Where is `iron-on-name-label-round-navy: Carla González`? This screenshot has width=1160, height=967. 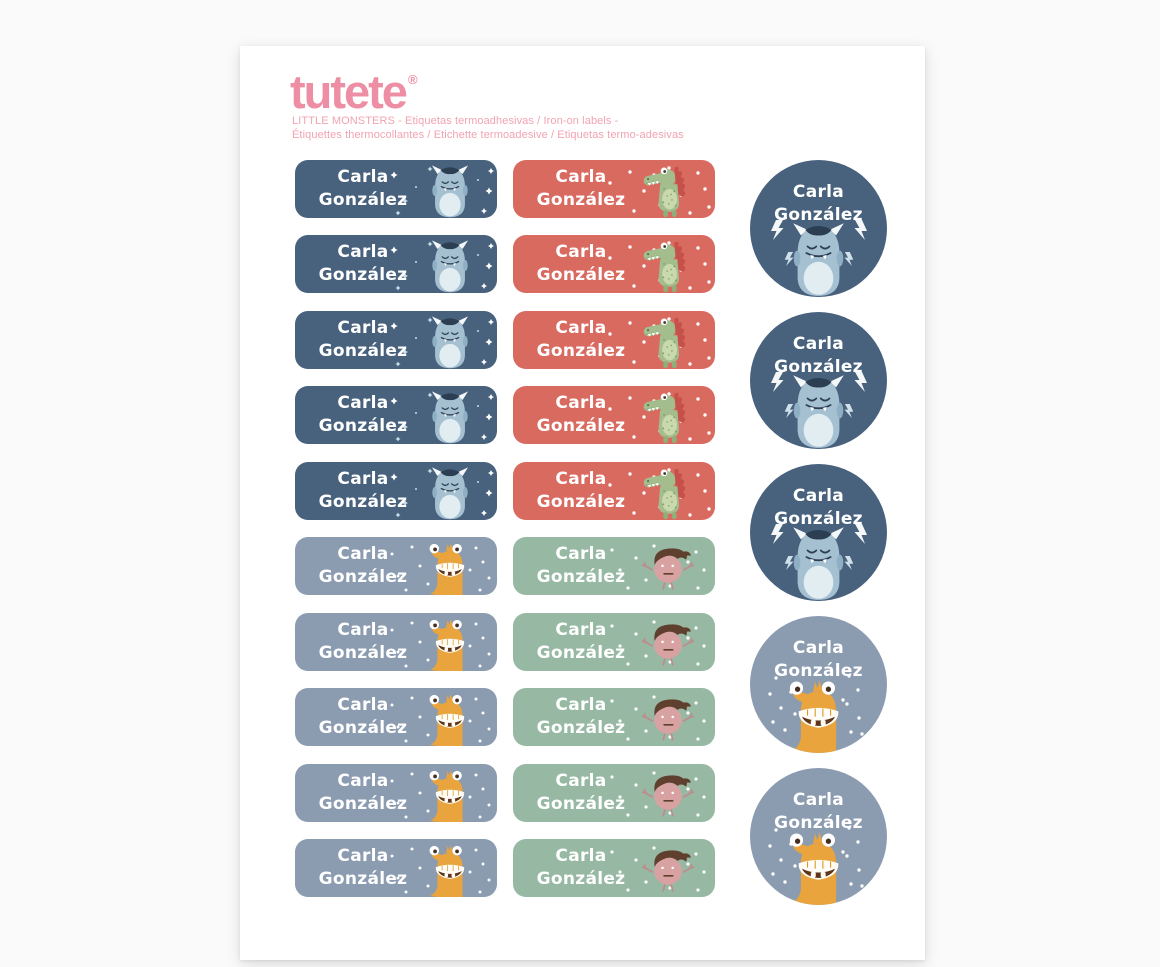
iron-on-name-label-round-navy: Carla González is located at coordinates (818, 228).